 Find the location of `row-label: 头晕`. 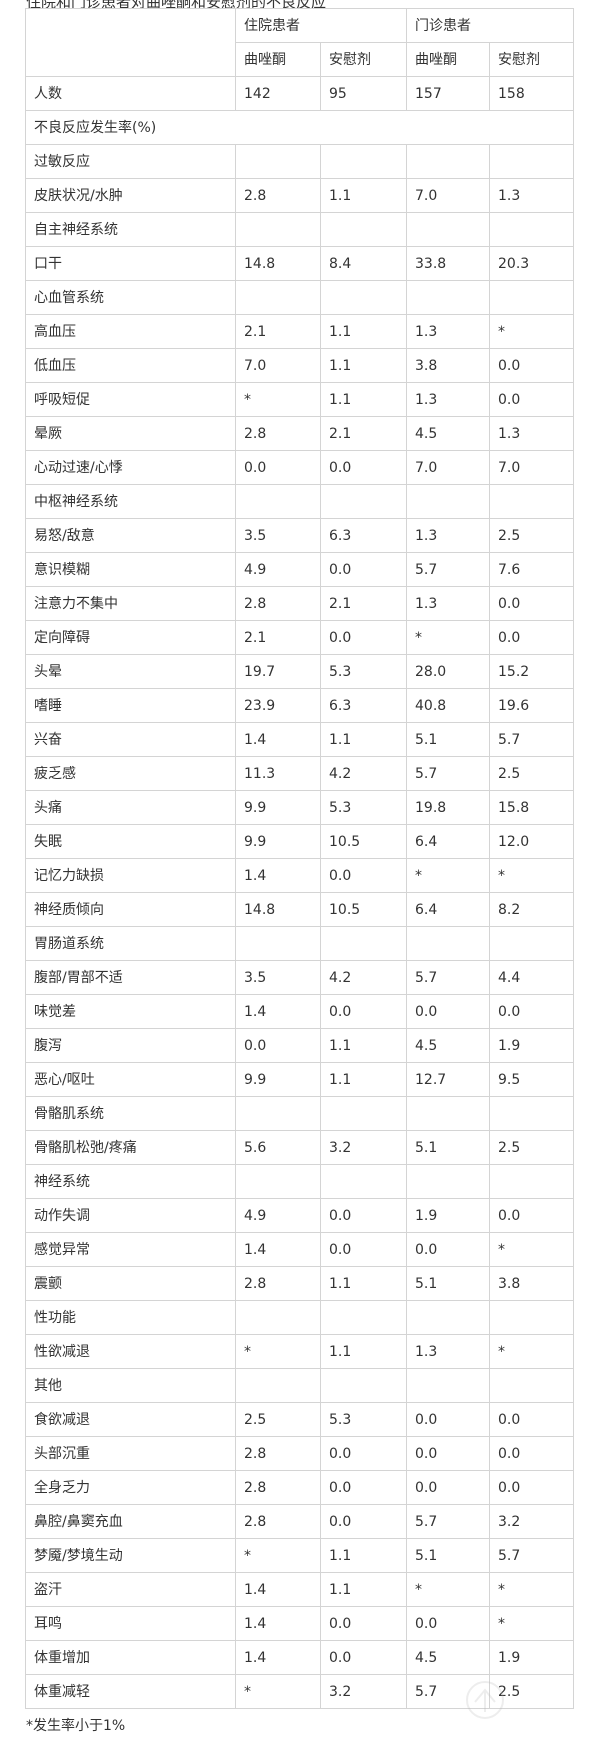

row-label: 头晕 is located at coordinates (130, 671).